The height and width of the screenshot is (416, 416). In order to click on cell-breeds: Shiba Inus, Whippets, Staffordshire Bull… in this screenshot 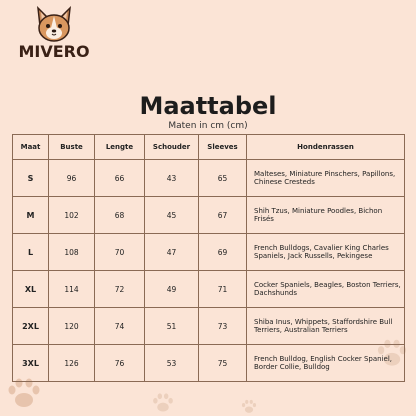, I will do `click(325, 326)`.